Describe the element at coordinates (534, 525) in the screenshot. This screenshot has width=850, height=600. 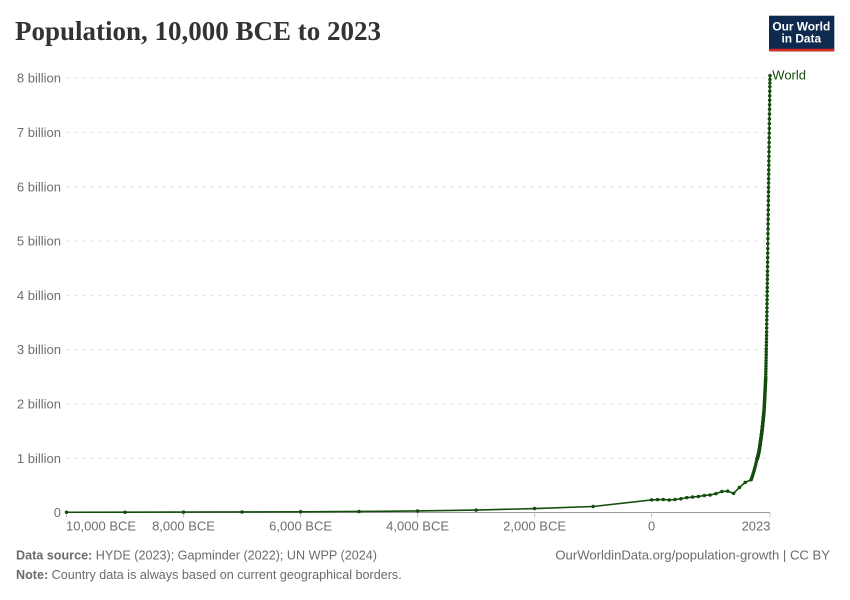
I see `svg-text: 2,000 BCE` at that location.